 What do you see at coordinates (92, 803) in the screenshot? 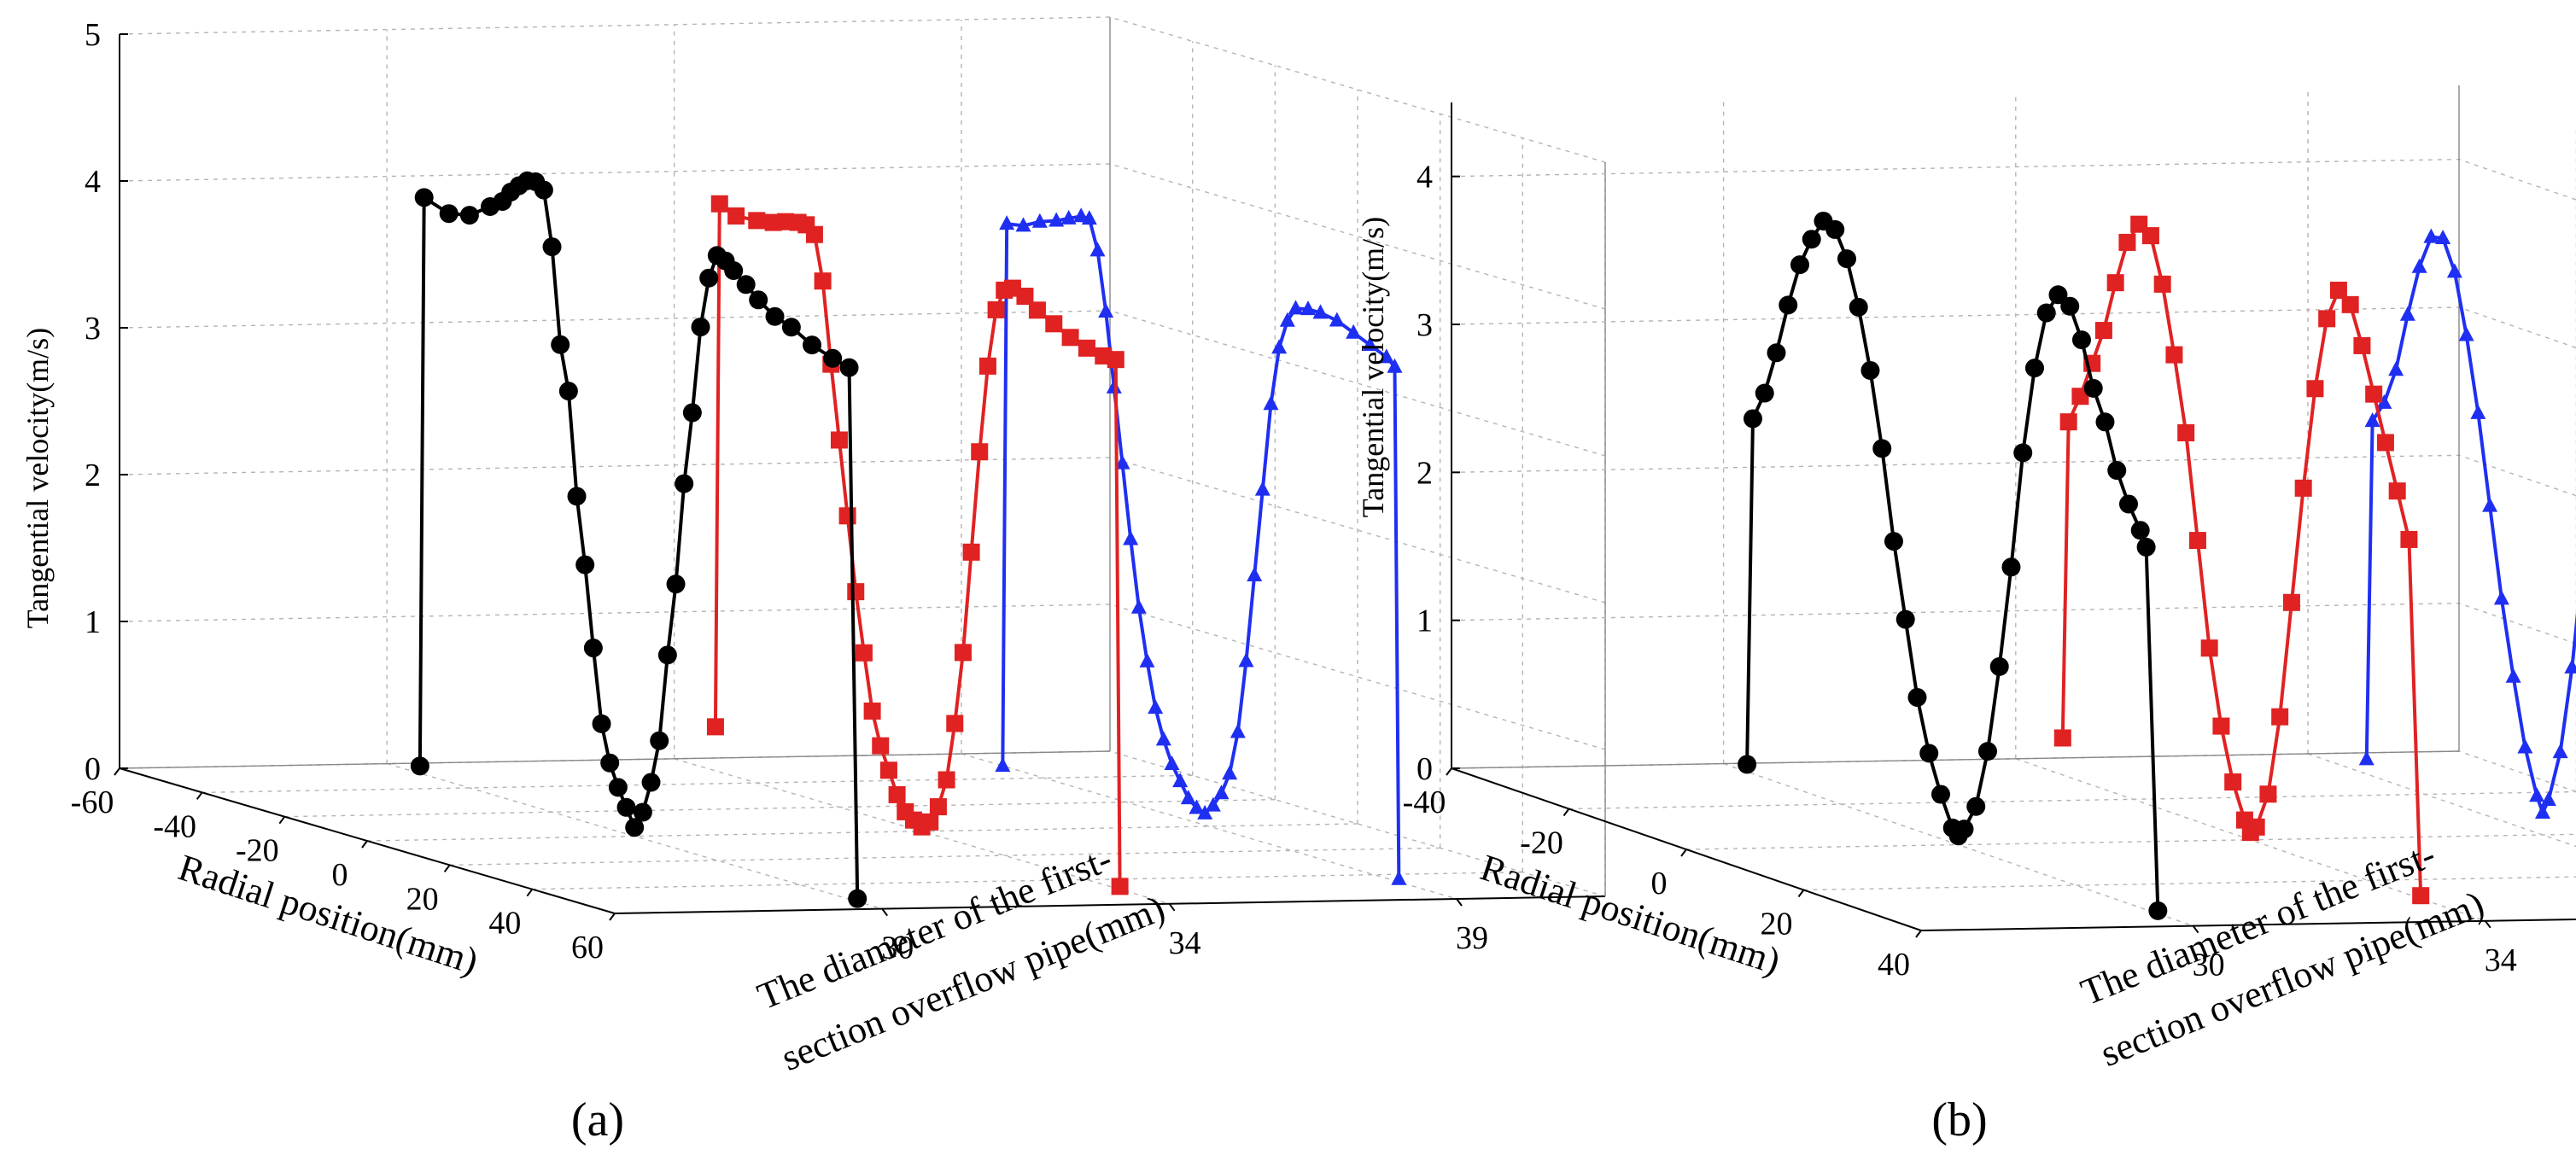
I see `x-tick-label: -60` at bounding box center [92, 803].